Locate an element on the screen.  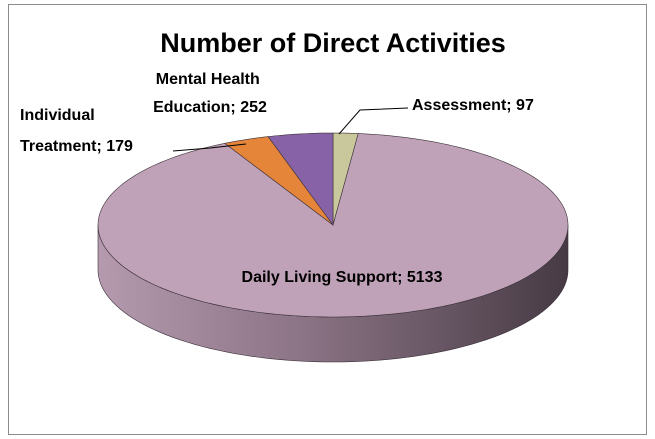
data-label: Individual Treatment; 179 is located at coordinates (76, 131).